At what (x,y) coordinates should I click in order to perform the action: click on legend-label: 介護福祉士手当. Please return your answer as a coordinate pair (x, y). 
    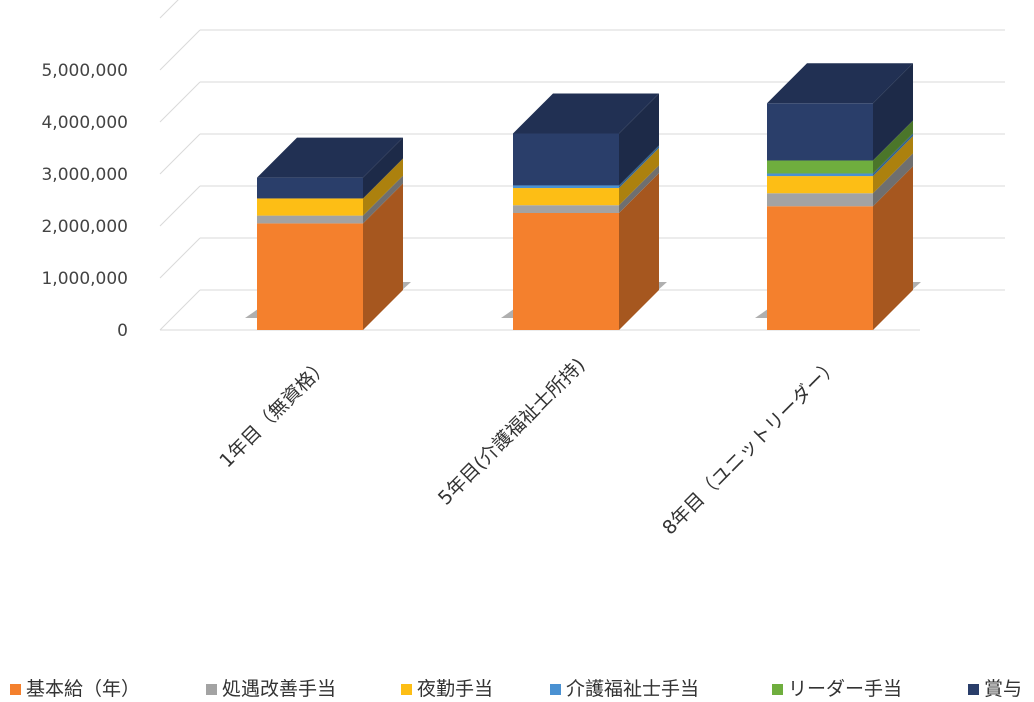
    Looking at the image, I should click on (633, 689).